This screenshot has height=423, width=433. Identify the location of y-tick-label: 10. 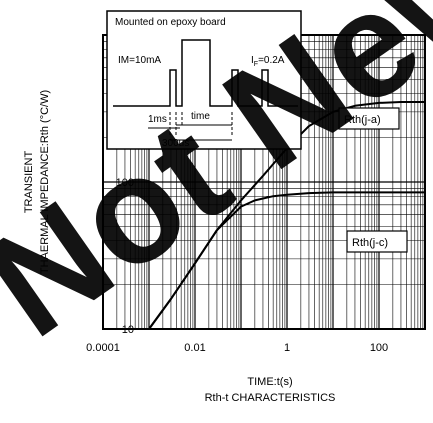
(128, 330).